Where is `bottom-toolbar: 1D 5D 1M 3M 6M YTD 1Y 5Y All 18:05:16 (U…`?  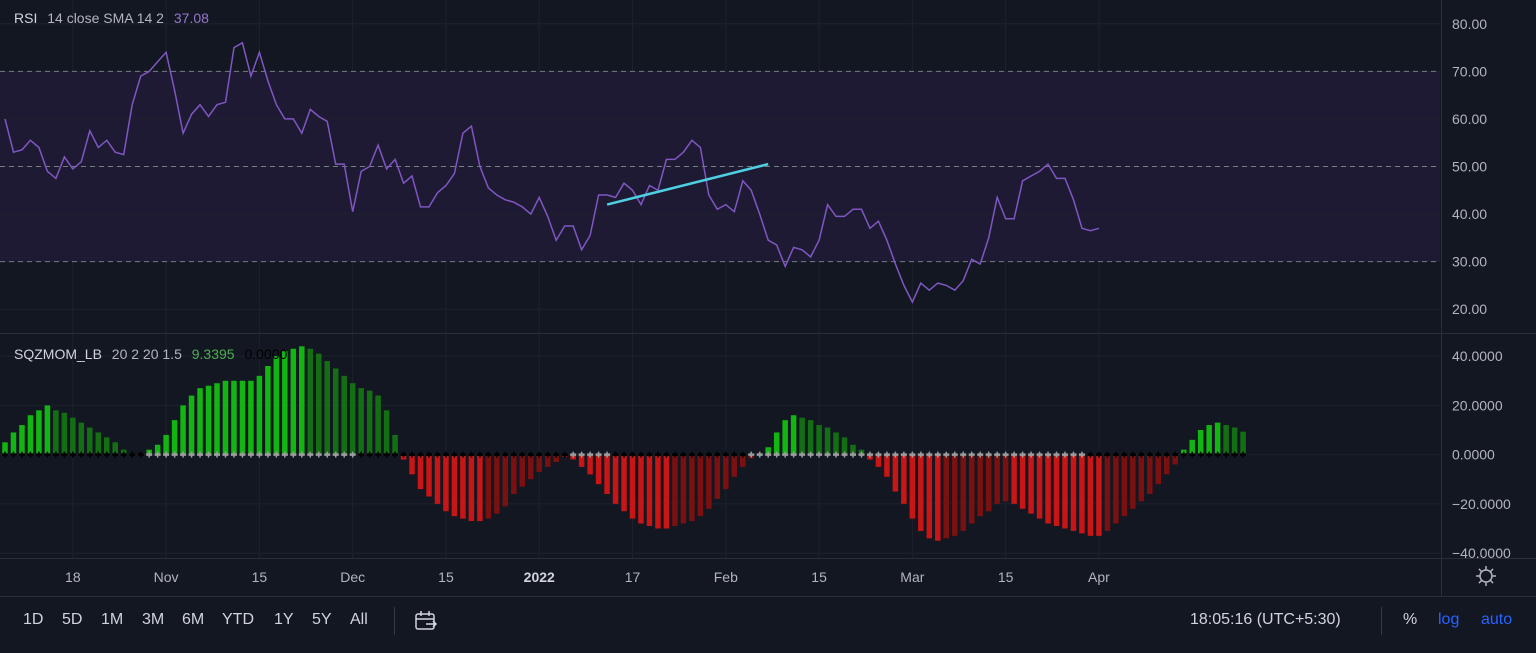
bottom-toolbar: 1D 5D 1M 3M 6M YTD 1Y 5Y All 18:05:16 (U… is located at coordinates (768, 621).